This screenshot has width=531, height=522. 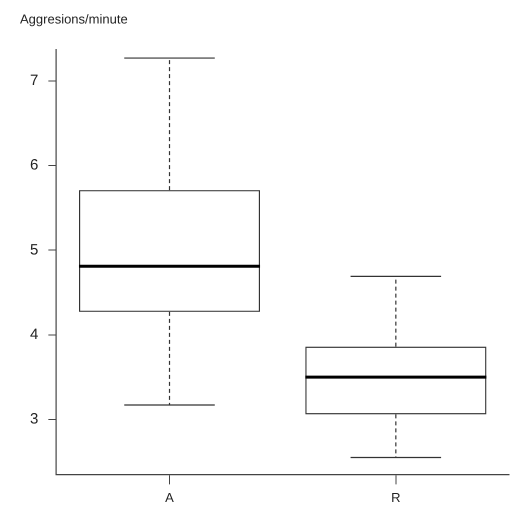 I want to click on x-tick-label: A, so click(x=169, y=497).